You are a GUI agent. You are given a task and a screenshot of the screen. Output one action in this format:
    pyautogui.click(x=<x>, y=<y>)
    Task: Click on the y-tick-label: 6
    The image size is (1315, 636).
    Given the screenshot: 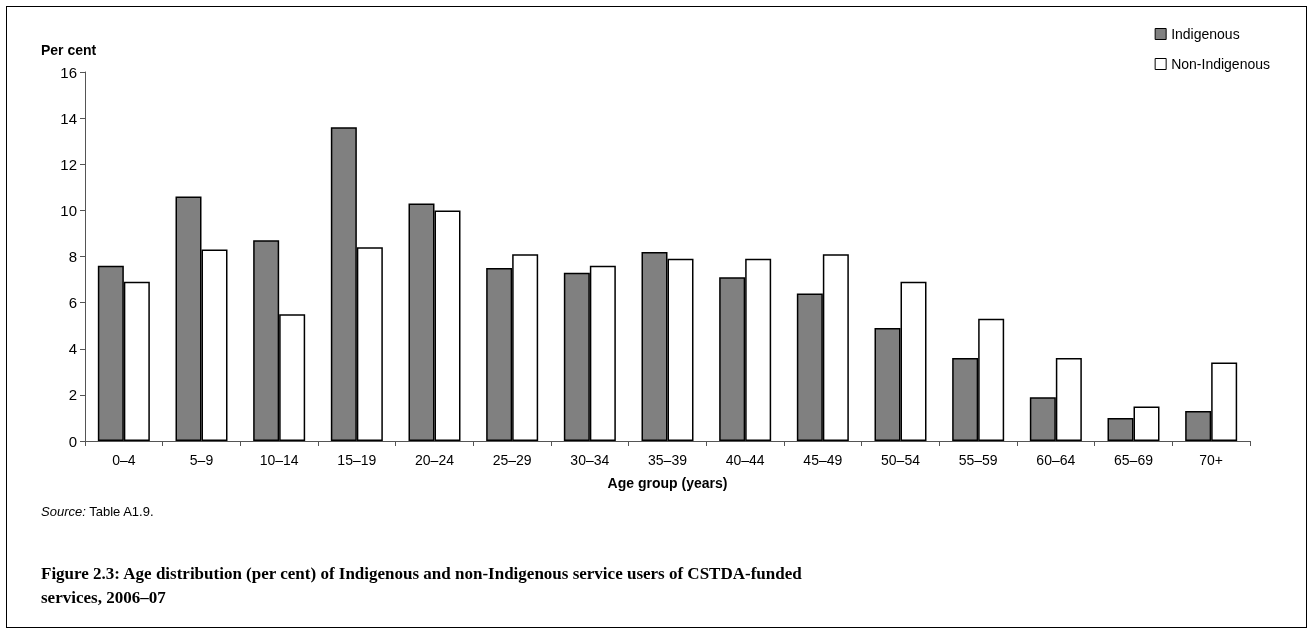 What is the action you would take?
    pyautogui.click(x=72, y=303)
    